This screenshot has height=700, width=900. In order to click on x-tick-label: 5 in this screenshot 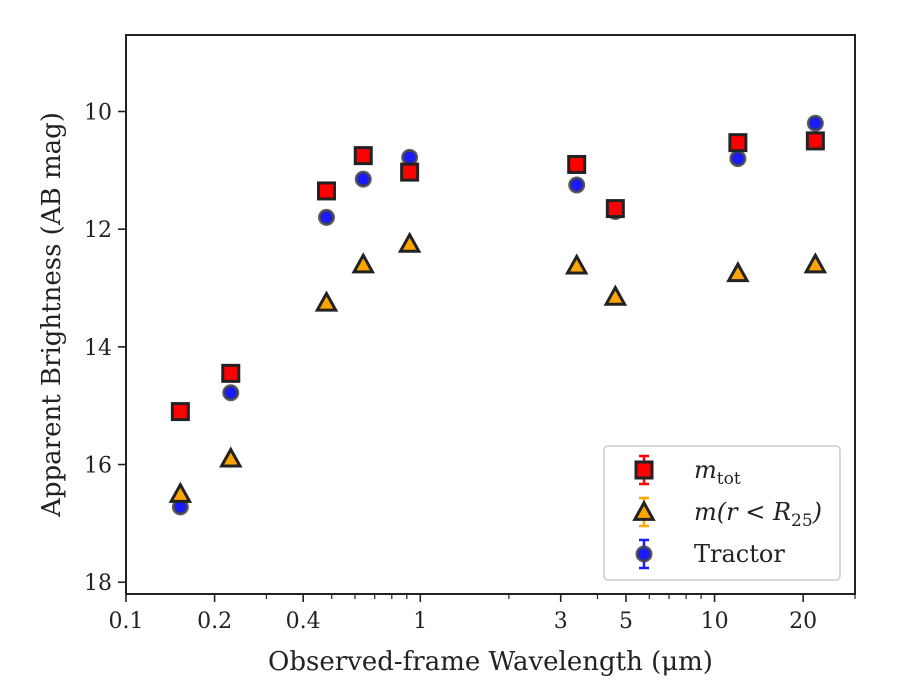, I will do `click(626, 621)`.